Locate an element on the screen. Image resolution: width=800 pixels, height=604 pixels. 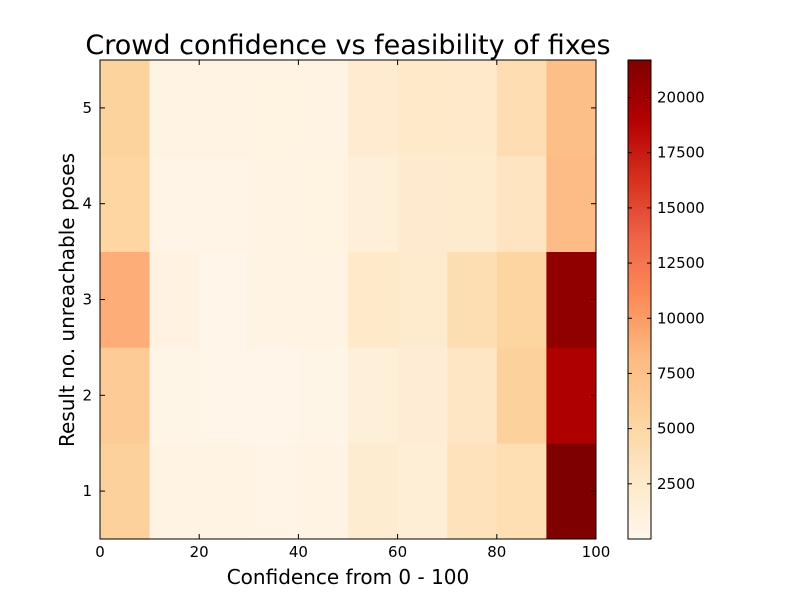
colorbar-tick-label: 17500 is located at coordinates (681, 153).